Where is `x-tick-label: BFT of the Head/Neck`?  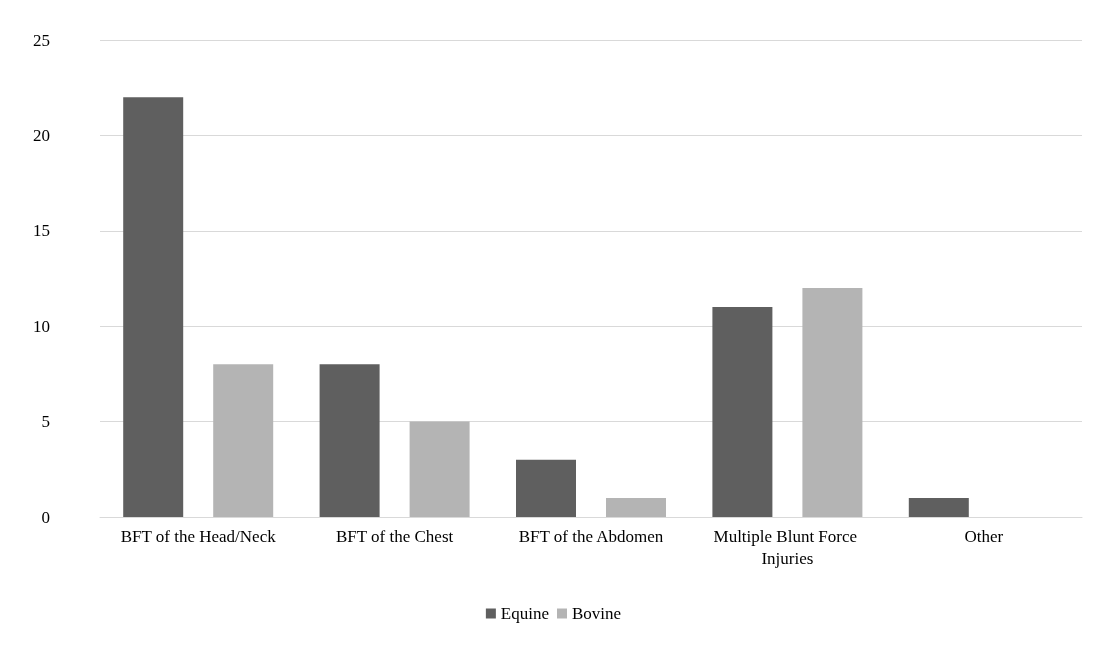 x-tick-label: BFT of the Head/Neck is located at coordinates (198, 536).